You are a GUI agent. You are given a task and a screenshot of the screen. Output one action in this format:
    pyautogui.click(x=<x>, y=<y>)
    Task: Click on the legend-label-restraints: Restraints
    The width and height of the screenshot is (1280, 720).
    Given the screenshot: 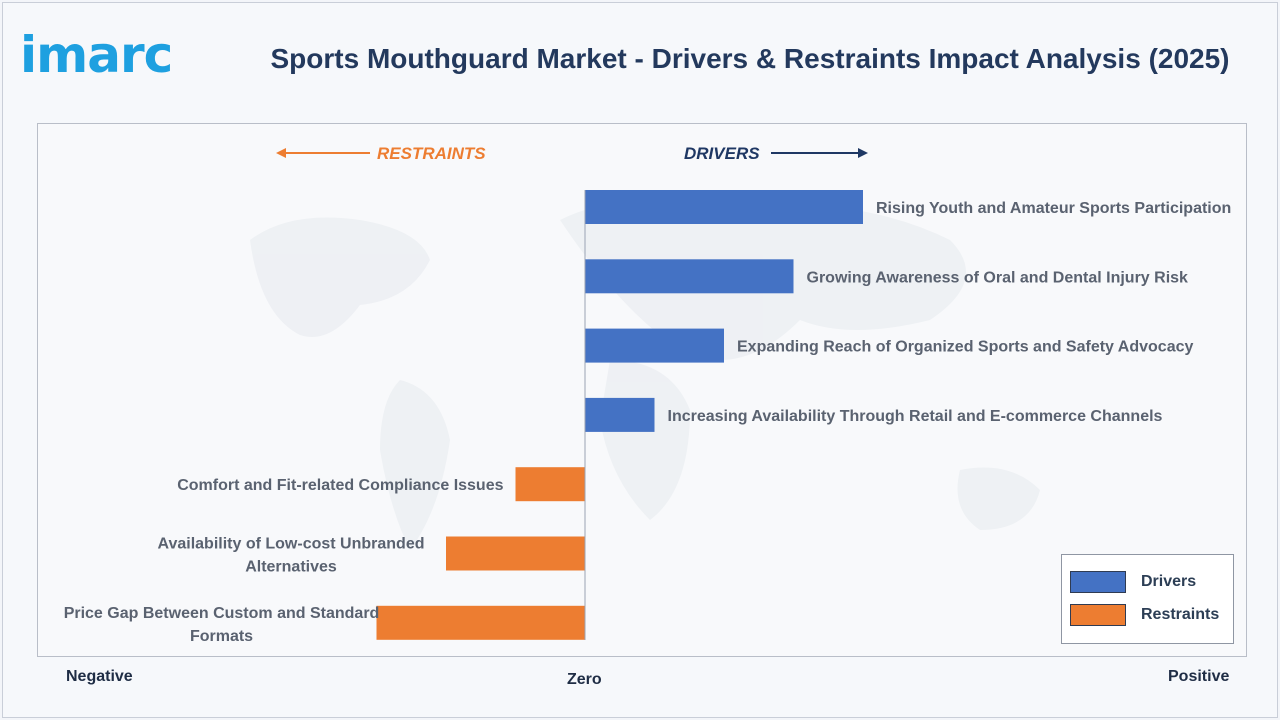 What is the action you would take?
    pyautogui.click(x=1180, y=614)
    